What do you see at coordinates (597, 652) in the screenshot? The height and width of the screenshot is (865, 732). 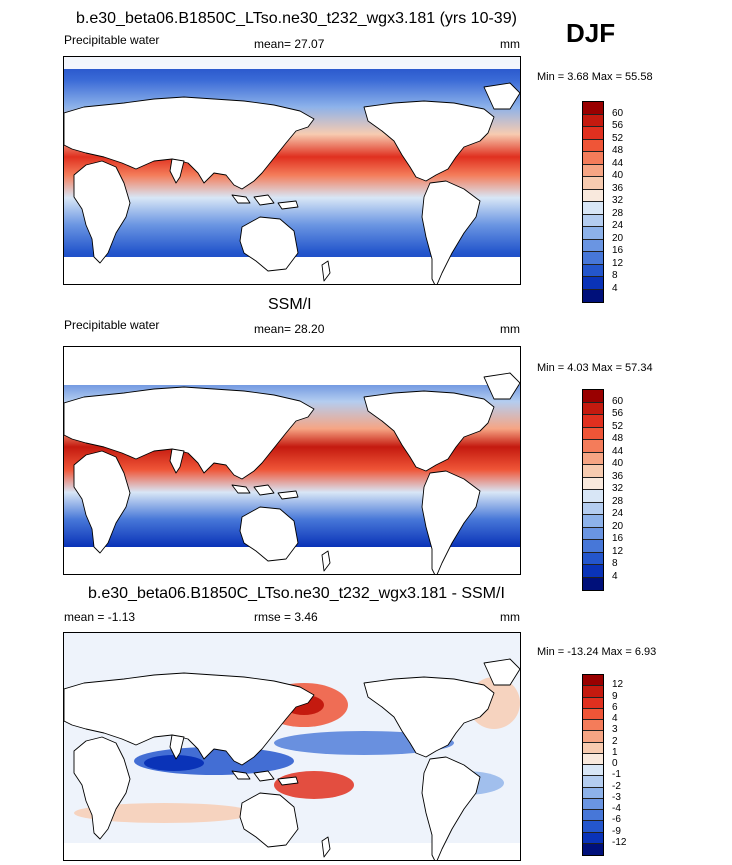 I see `panel-3-minmax: Min = -13.24 Max = 6.93` at bounding box center [597, 652].